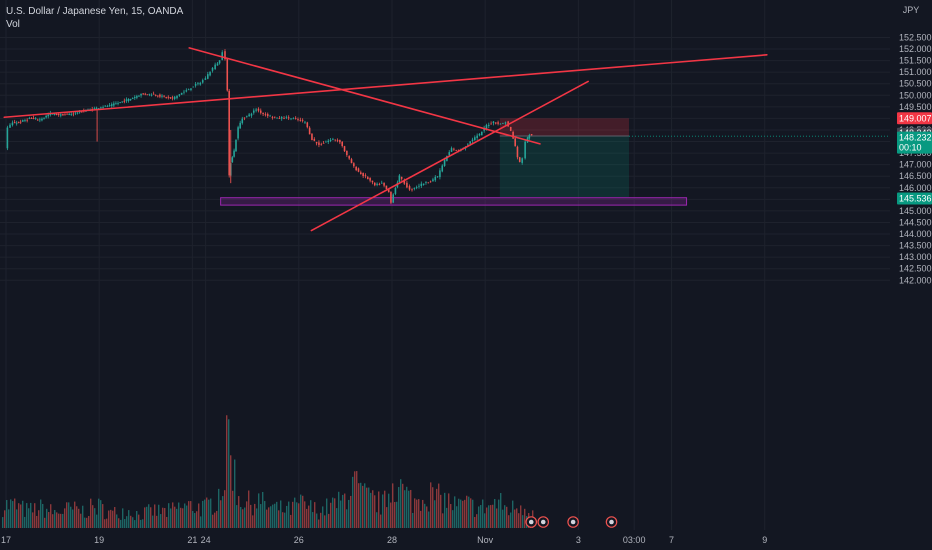  I want to click on trendline-descending, so click(364, 96).